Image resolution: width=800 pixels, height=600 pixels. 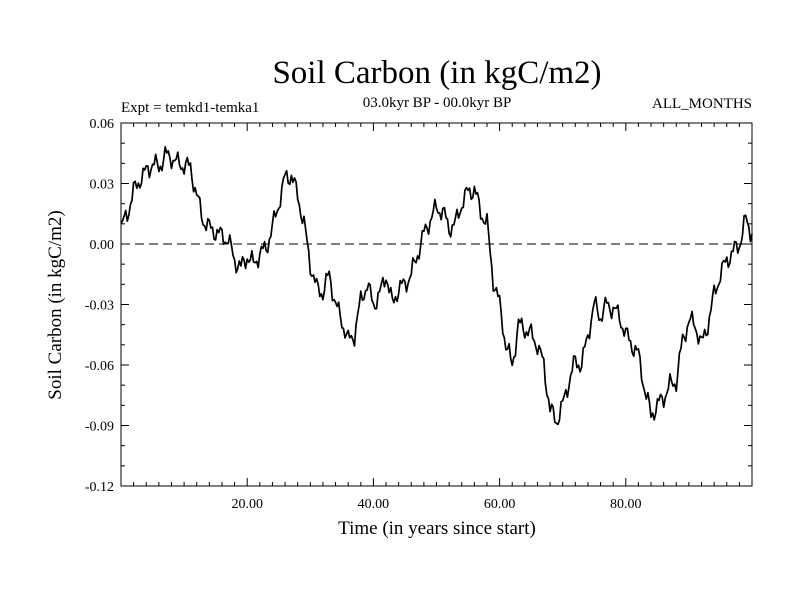 I want to click on x-axis-label: Time (in years since start), so click(x=437, y=528).